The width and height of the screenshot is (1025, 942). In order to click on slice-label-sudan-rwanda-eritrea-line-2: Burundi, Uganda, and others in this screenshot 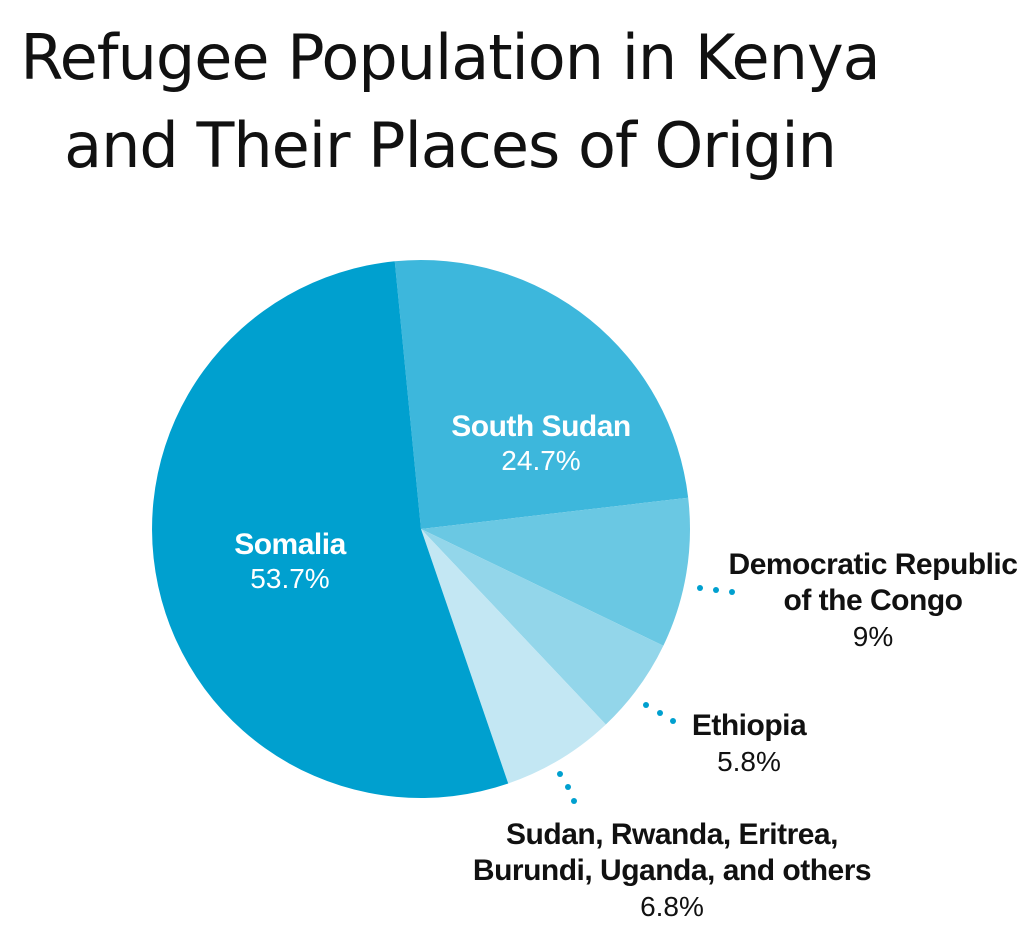, I will do `click(672, 870)`.